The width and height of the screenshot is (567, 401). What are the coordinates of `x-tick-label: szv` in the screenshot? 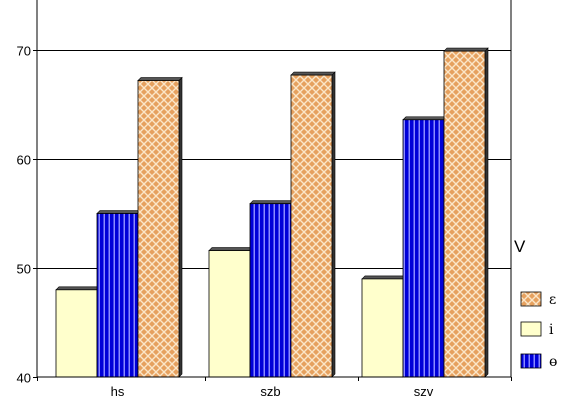 It's located at (424, 391).